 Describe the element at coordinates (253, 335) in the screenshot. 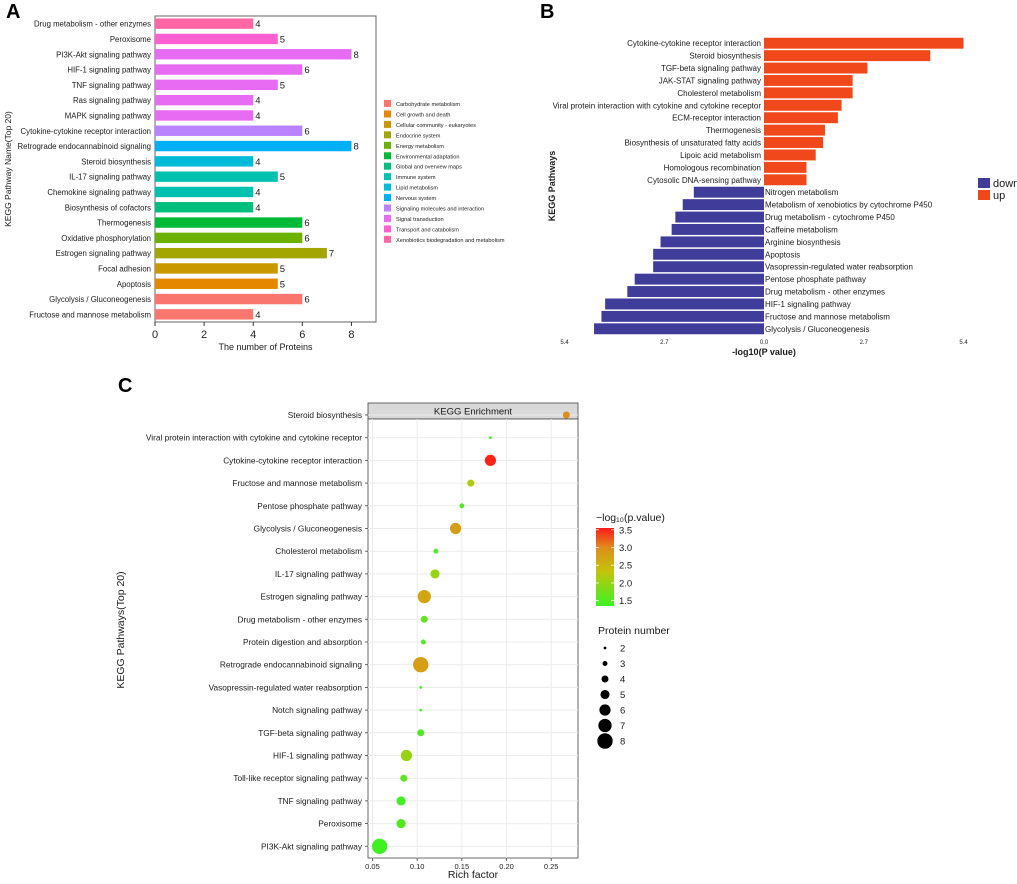

I see `chart-a-x-tick-label: 4` at that location.